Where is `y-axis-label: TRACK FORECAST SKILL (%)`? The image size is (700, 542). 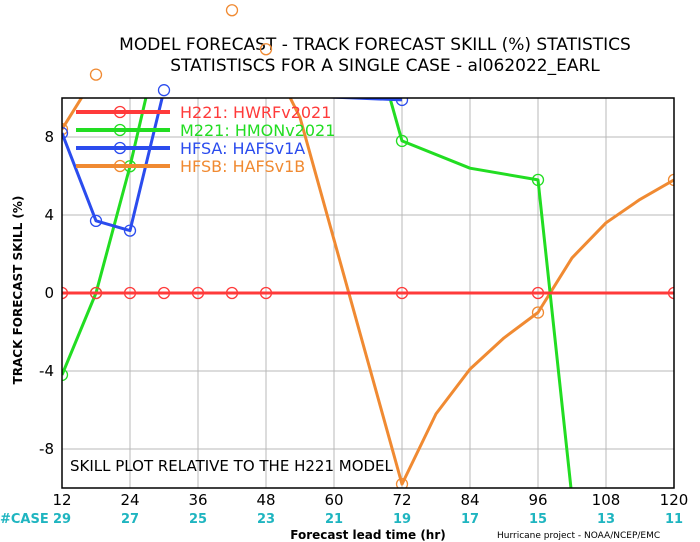
y-axis-label: TRACK FORECAST SKILL (%) is located at coordinates (18, 290).